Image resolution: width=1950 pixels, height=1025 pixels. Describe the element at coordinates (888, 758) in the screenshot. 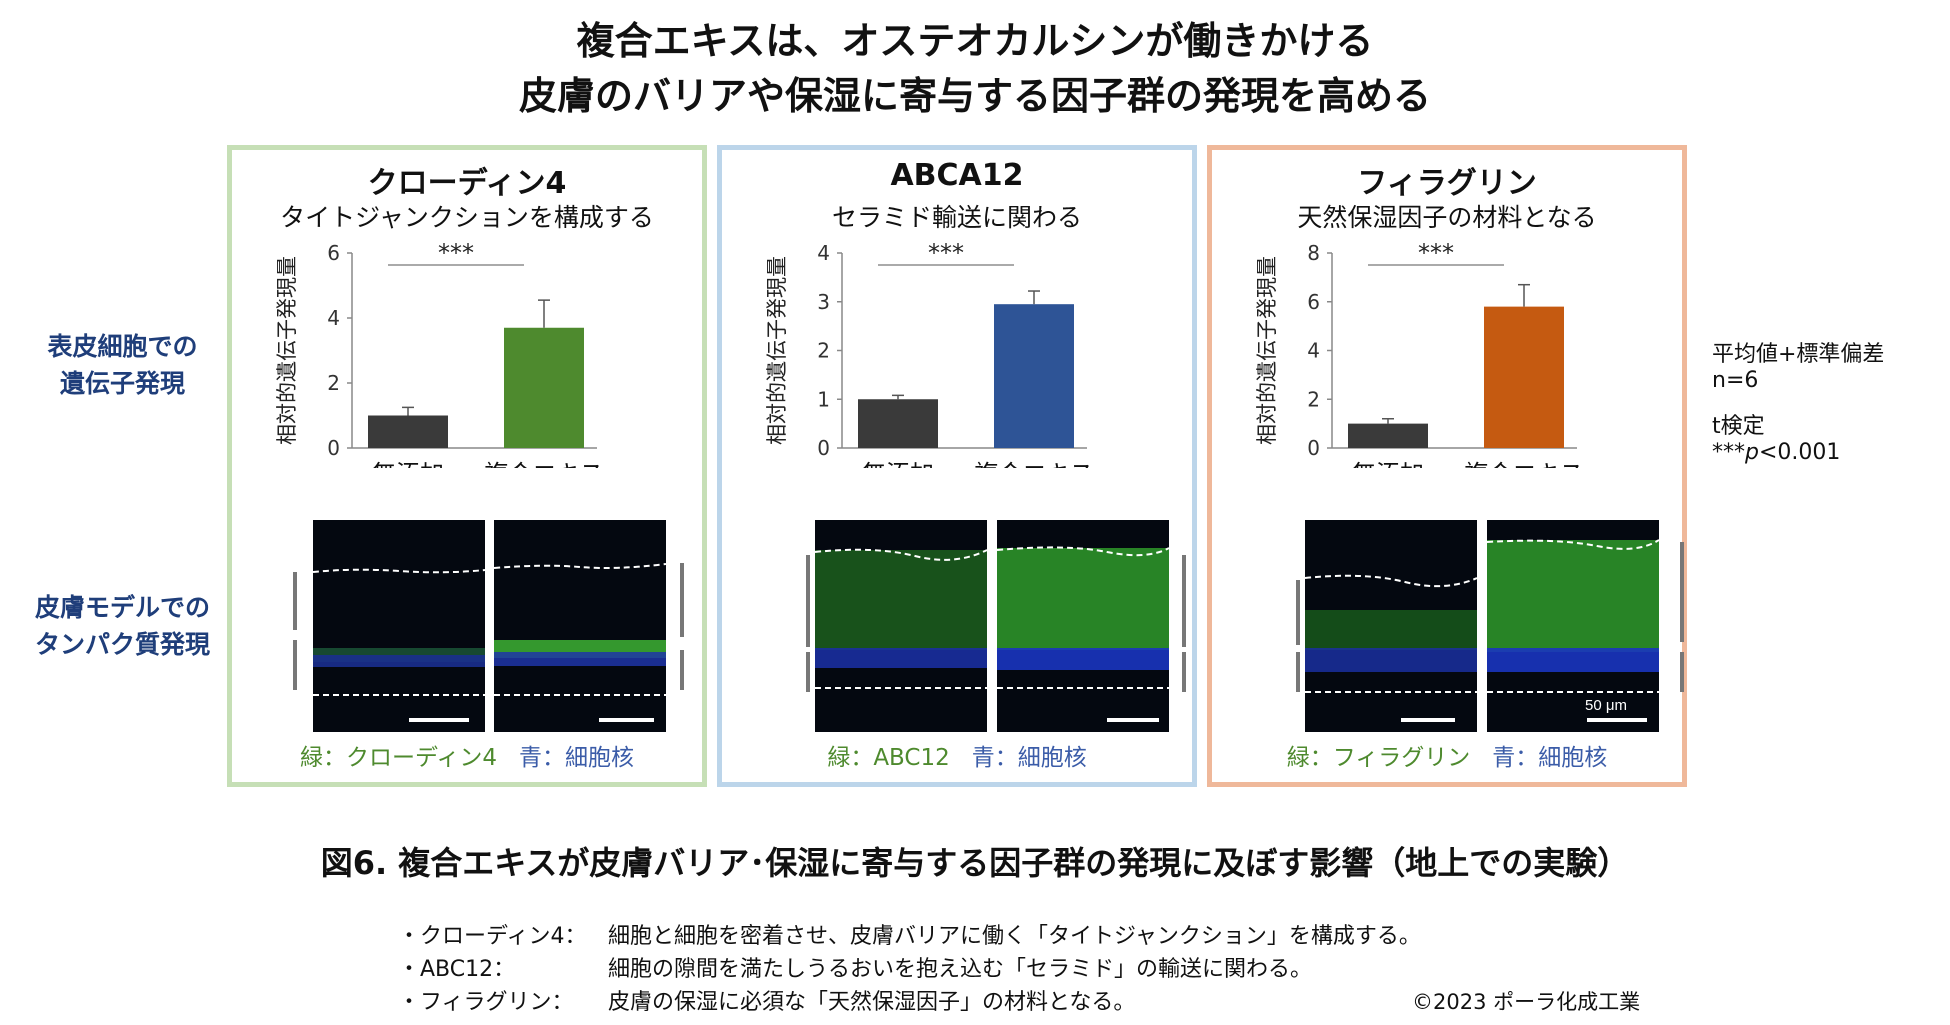

I see `caption-green: 緑：ABC12` at that location.